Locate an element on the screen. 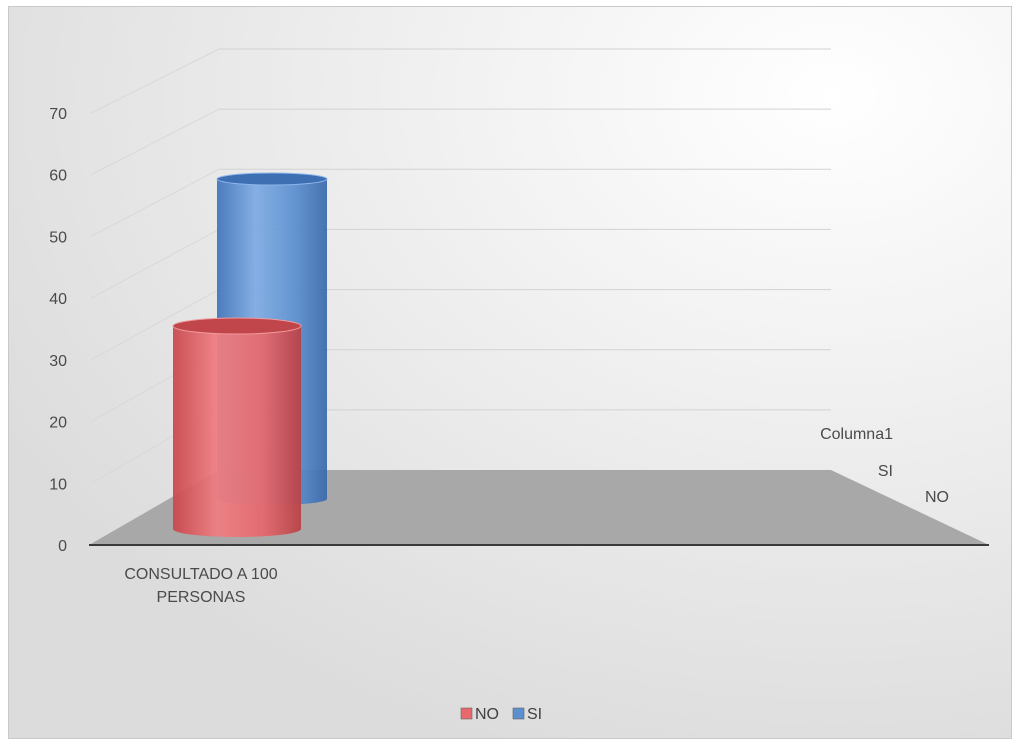 This screenshot has width=1024, height=747. y-tick-label-0: 0 is located at coordinates (62, 546).